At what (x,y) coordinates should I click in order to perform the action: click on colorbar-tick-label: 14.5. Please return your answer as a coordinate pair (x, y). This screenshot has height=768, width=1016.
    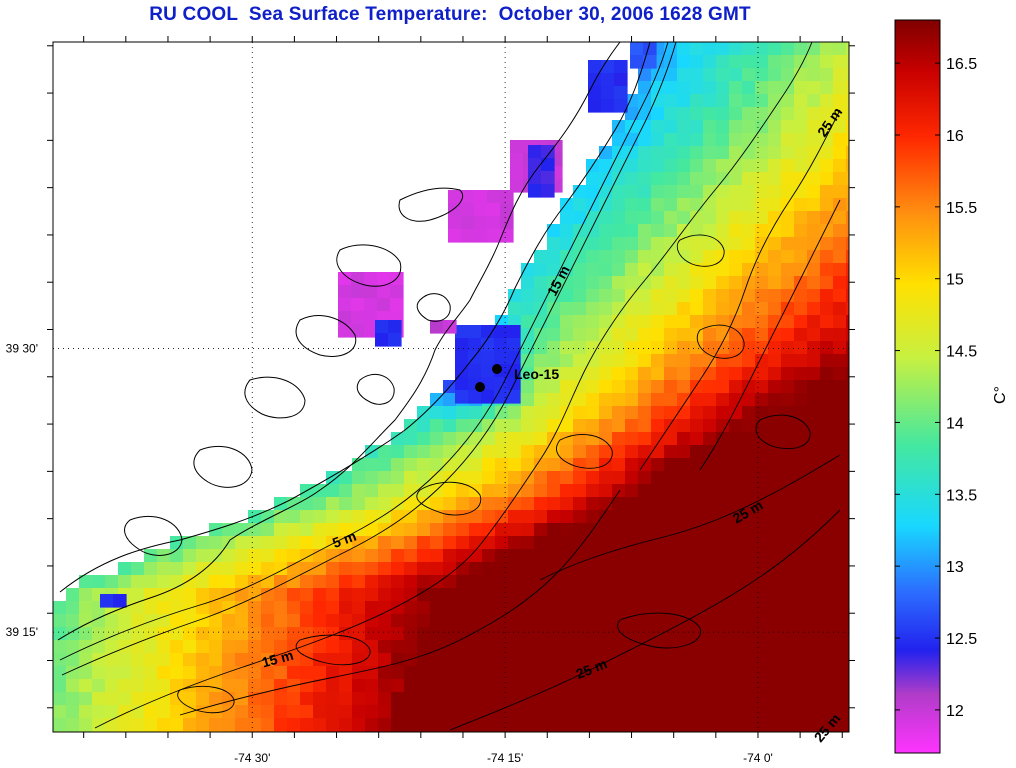
    Looking at the image, I should click on (961, 352).